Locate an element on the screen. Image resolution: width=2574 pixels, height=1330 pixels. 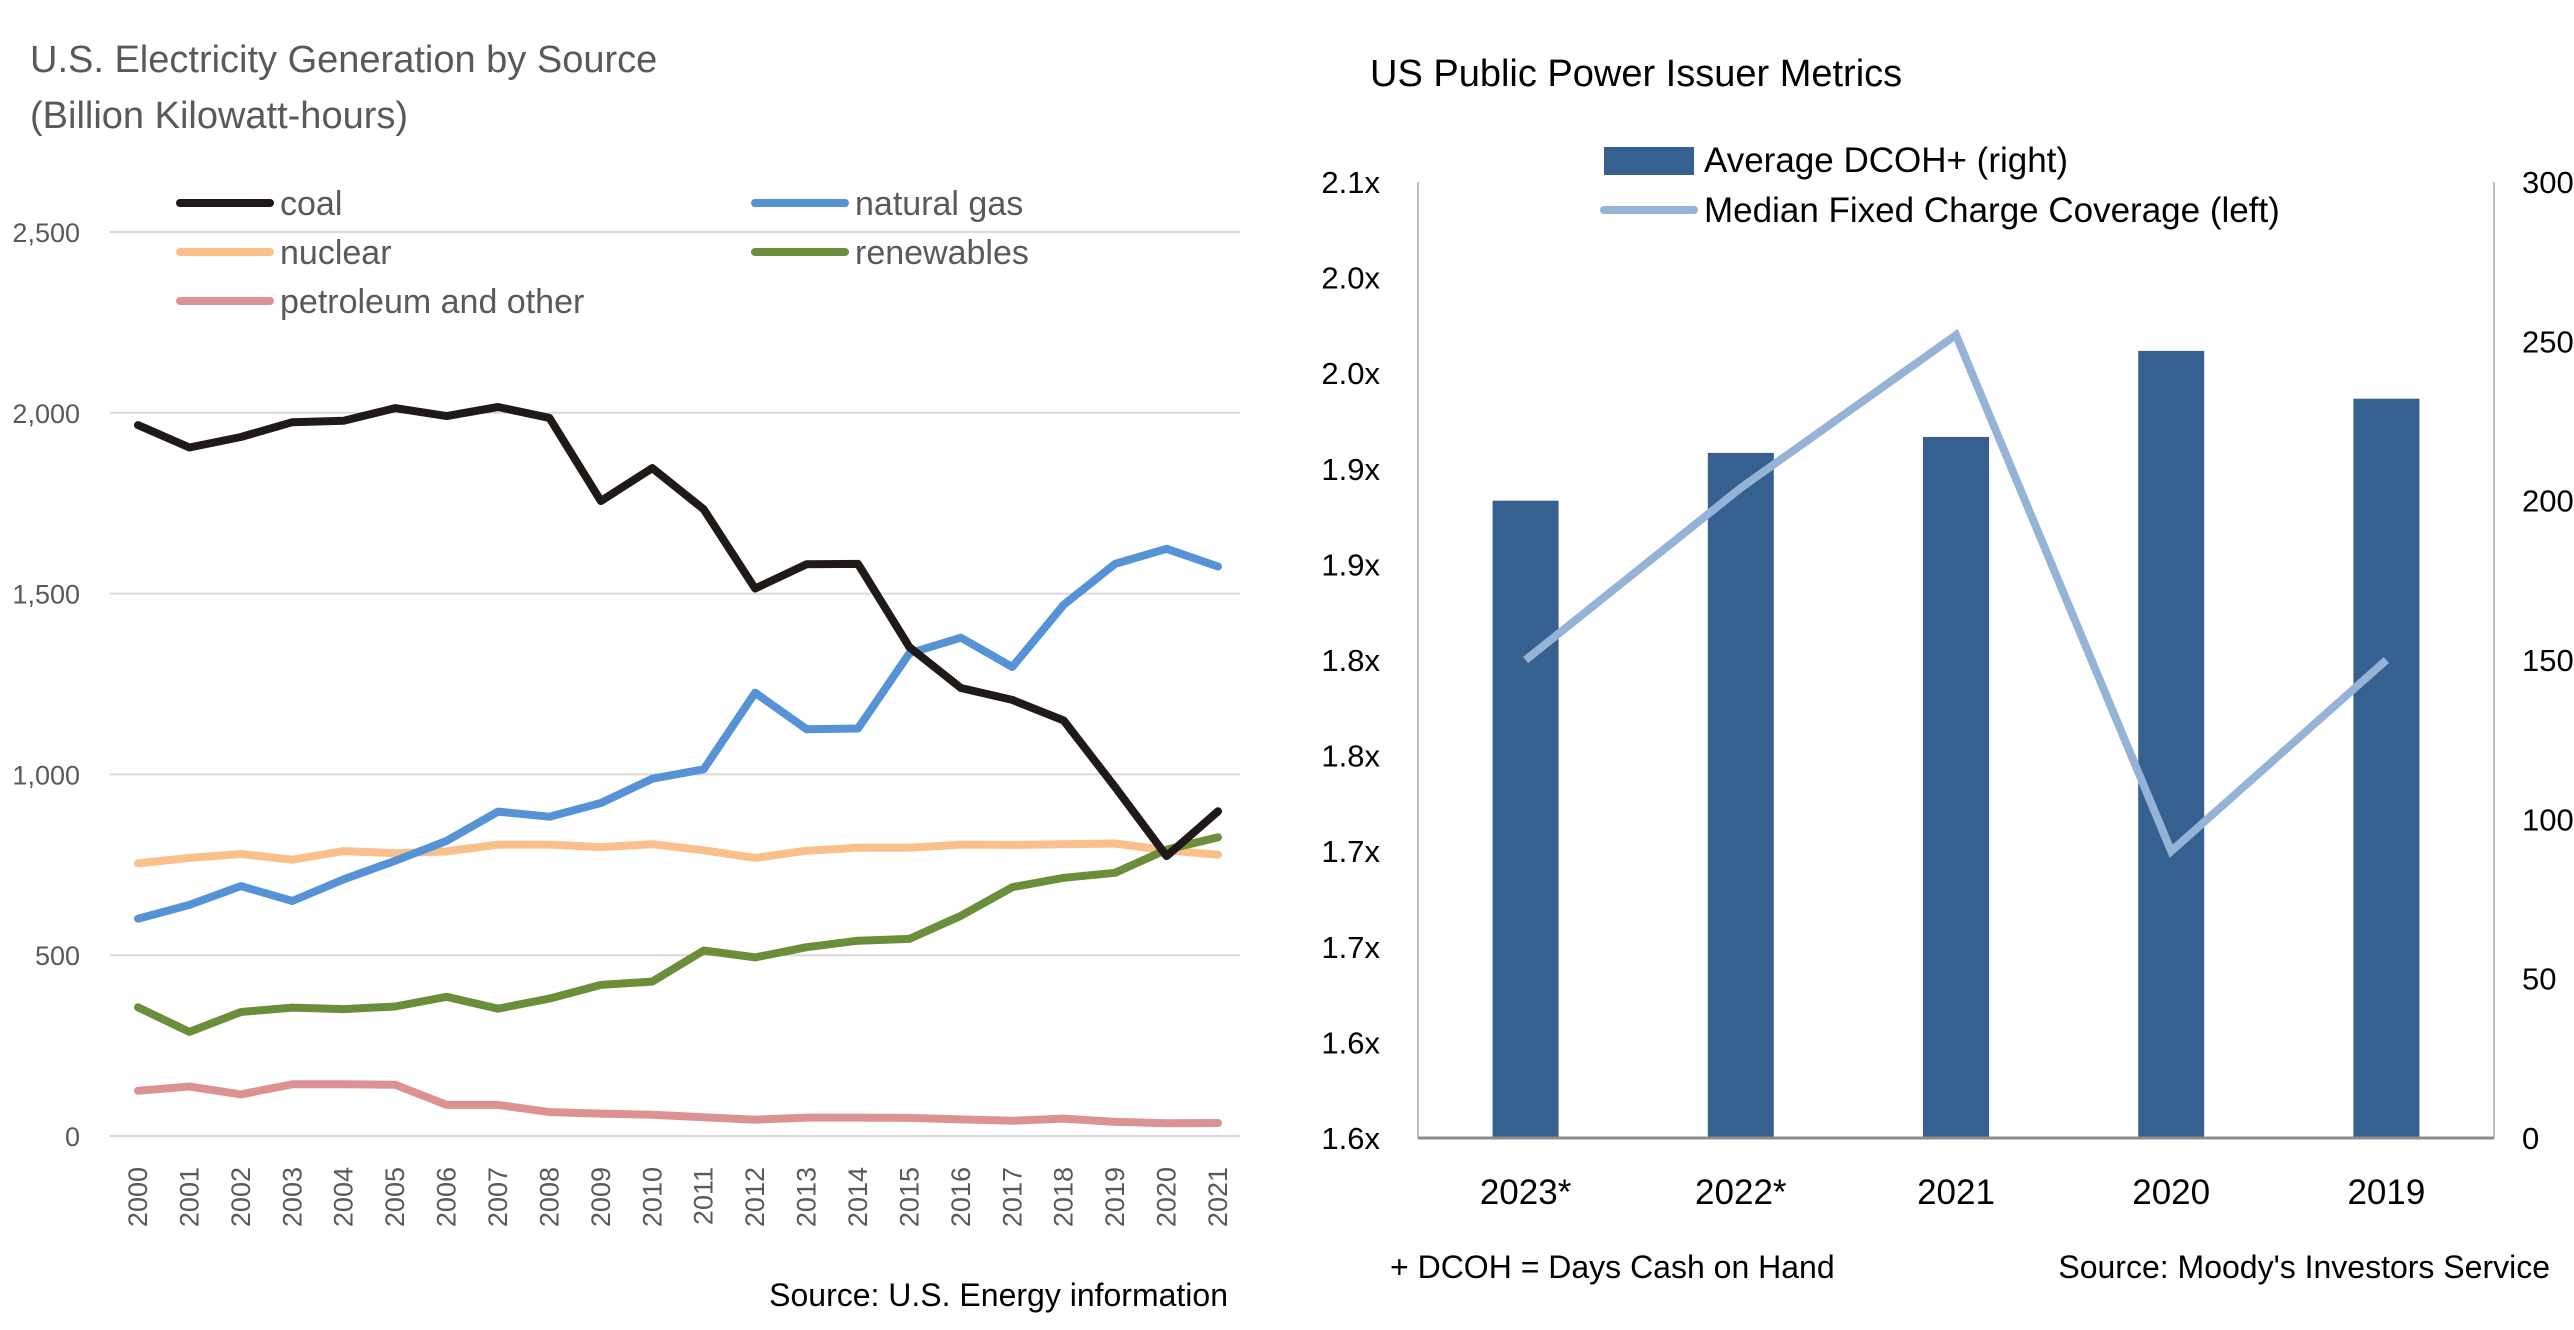
left-x-tick-label: 2015 is located at coordinates (909, 1197).